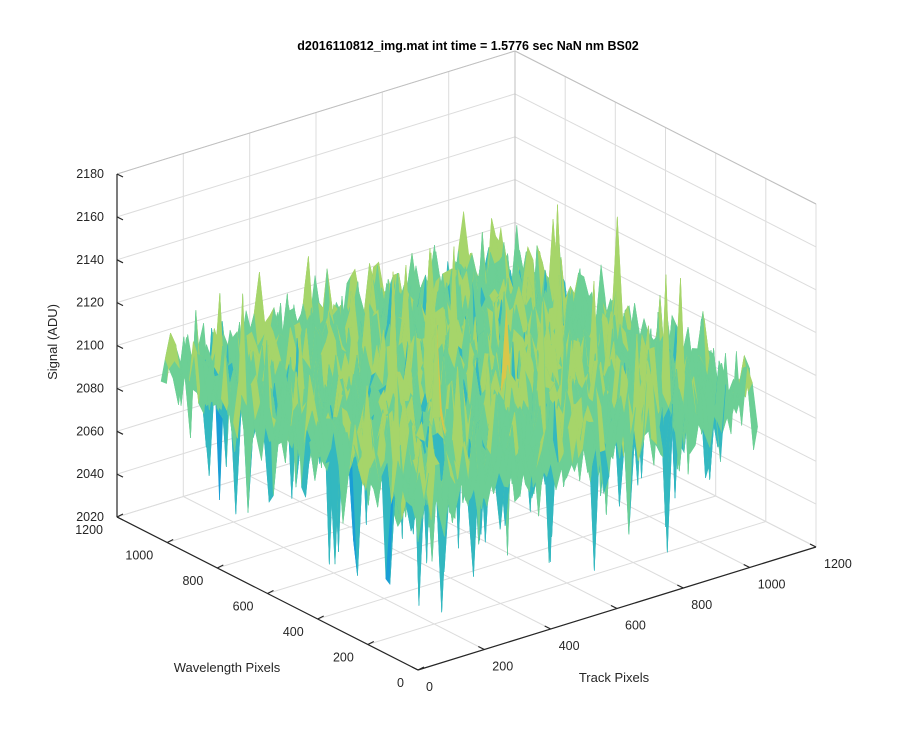  What do you see at coordinates (90, 303) in the screenshot?
I see `z-tick-label: 2120` at bounding box center [90, 303].